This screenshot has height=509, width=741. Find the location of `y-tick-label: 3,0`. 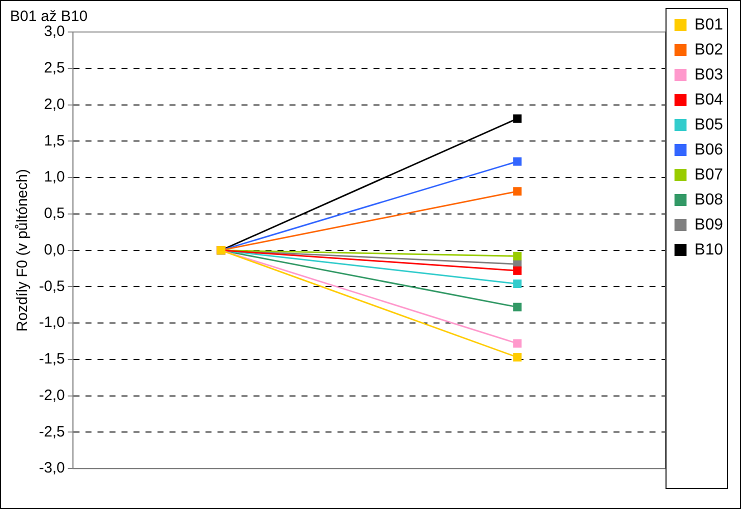

y-tick-label: 3,0 is located at coordinates (54, 31).